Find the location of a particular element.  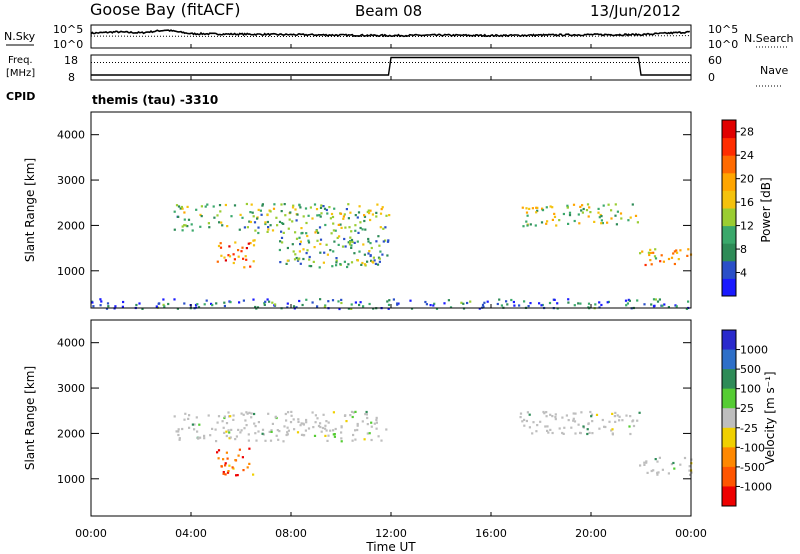

velocity-y-label: Slant Range [km] is located at coordinates (30, 418).